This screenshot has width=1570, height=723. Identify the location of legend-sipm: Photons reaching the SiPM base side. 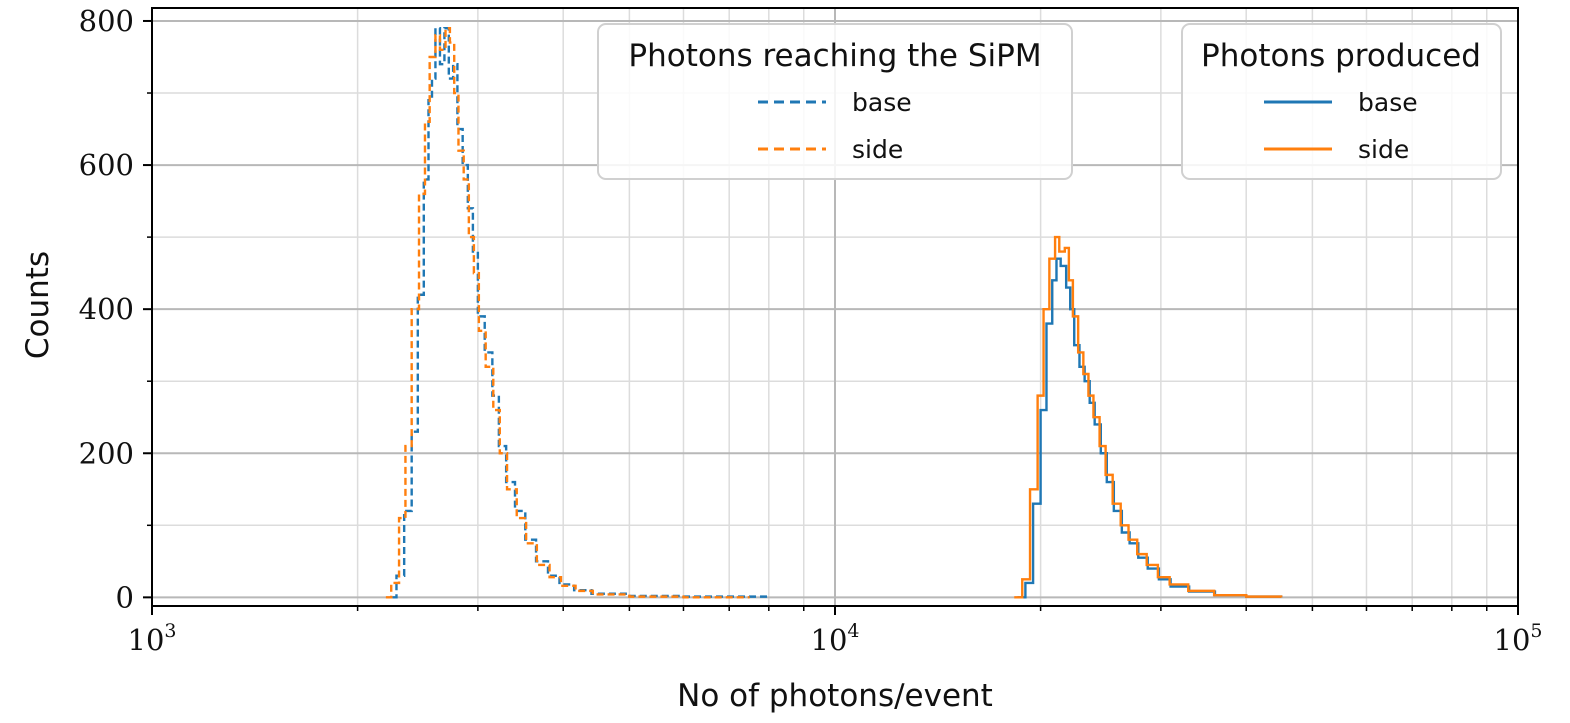
(835, 101).